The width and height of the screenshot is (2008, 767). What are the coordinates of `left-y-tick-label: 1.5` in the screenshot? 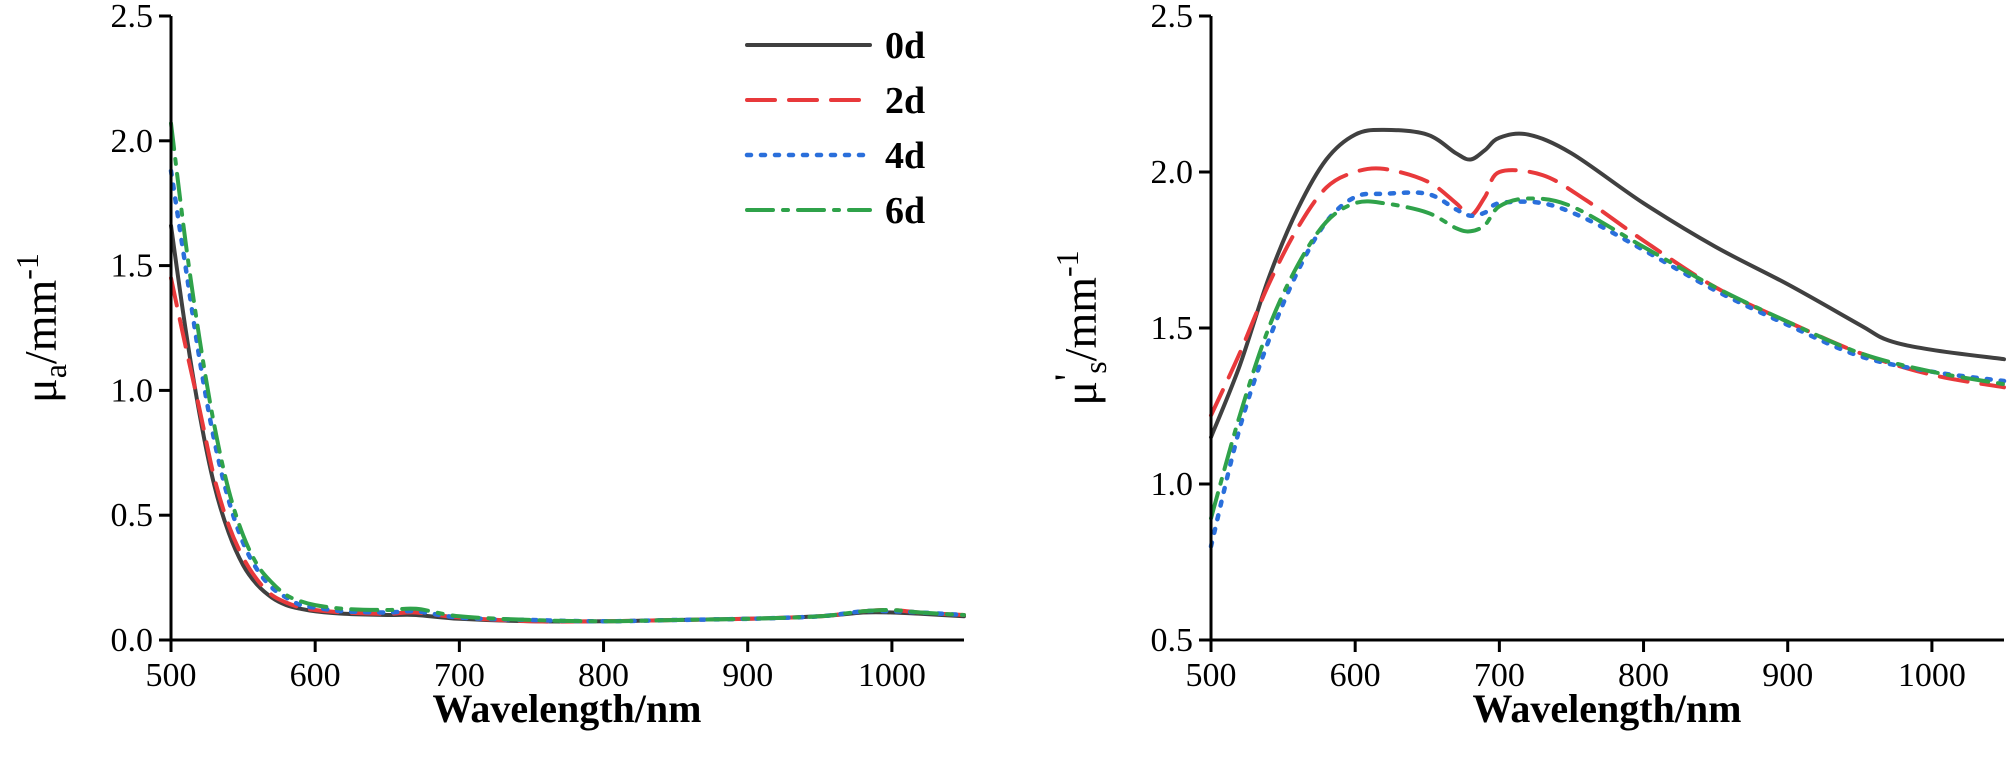 It's located at (132, 266).